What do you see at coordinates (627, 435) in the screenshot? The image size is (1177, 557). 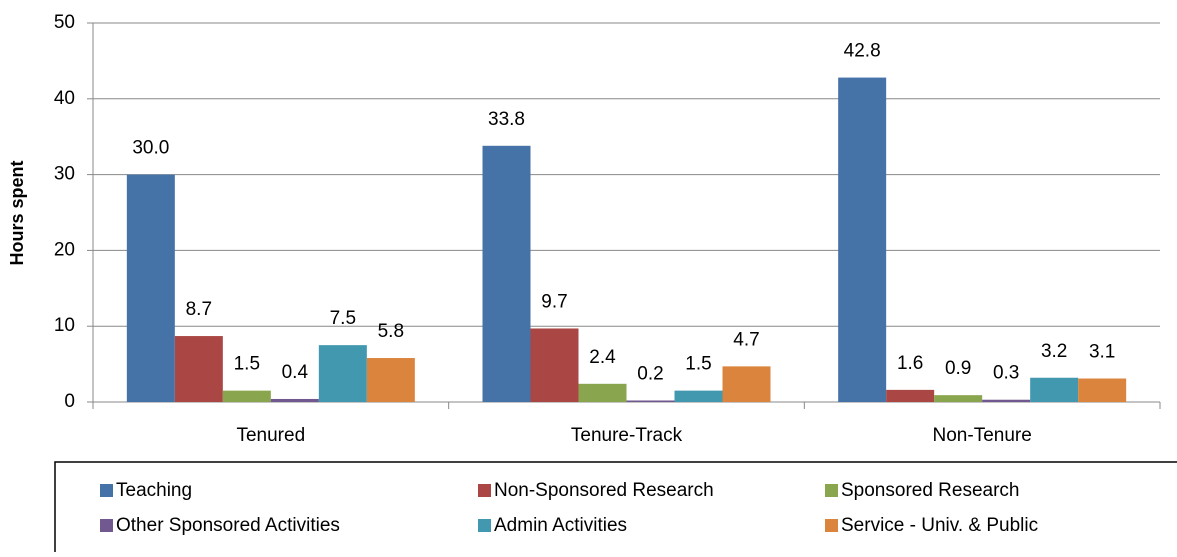 I see `x-tick-label: Tenure-Track` at bounding box center [627, 435].